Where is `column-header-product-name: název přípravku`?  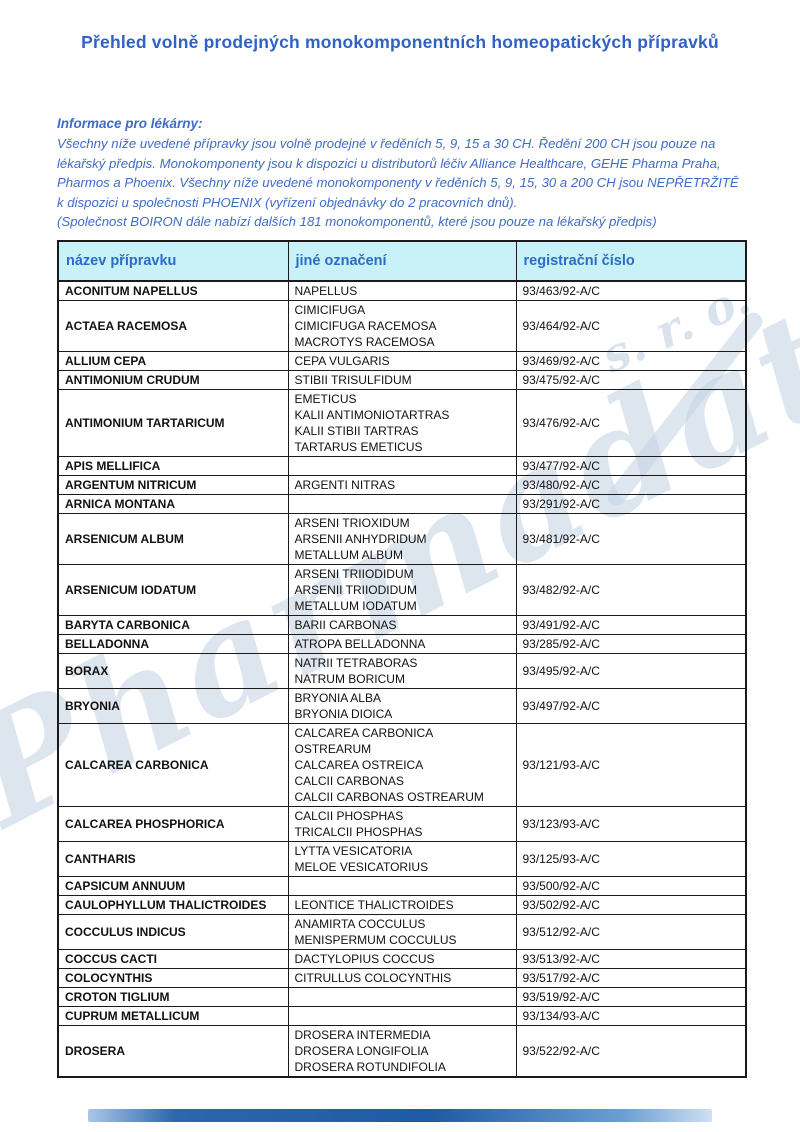 column-header-product-name: název přípravku is located at coordinates (173, 261).